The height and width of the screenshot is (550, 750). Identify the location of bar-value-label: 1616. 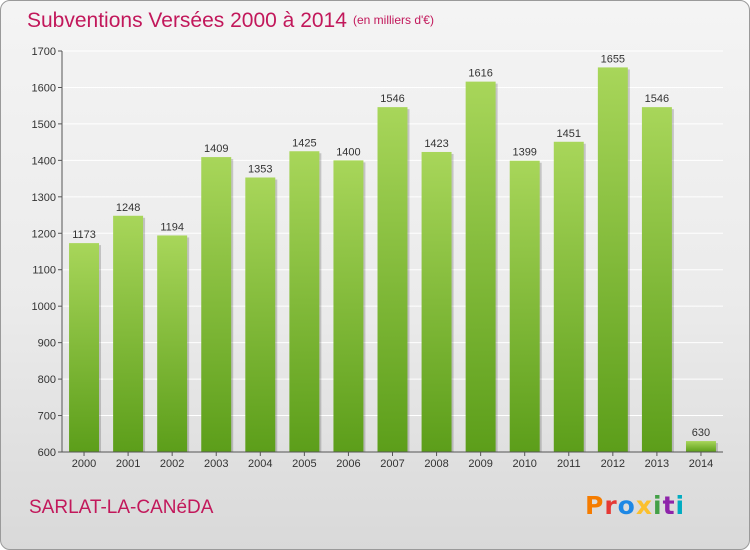
(480, 74).